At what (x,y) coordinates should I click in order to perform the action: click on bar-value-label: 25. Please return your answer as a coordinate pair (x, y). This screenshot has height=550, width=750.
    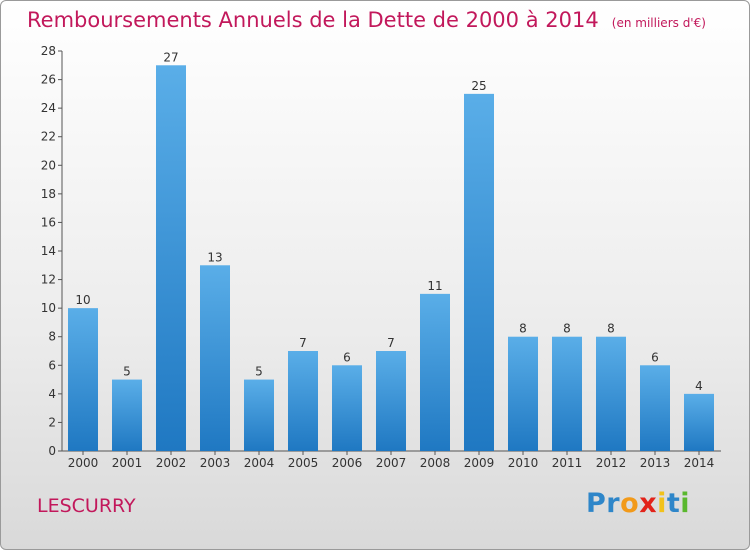
    Looking at the image, I should click on (478, 86).